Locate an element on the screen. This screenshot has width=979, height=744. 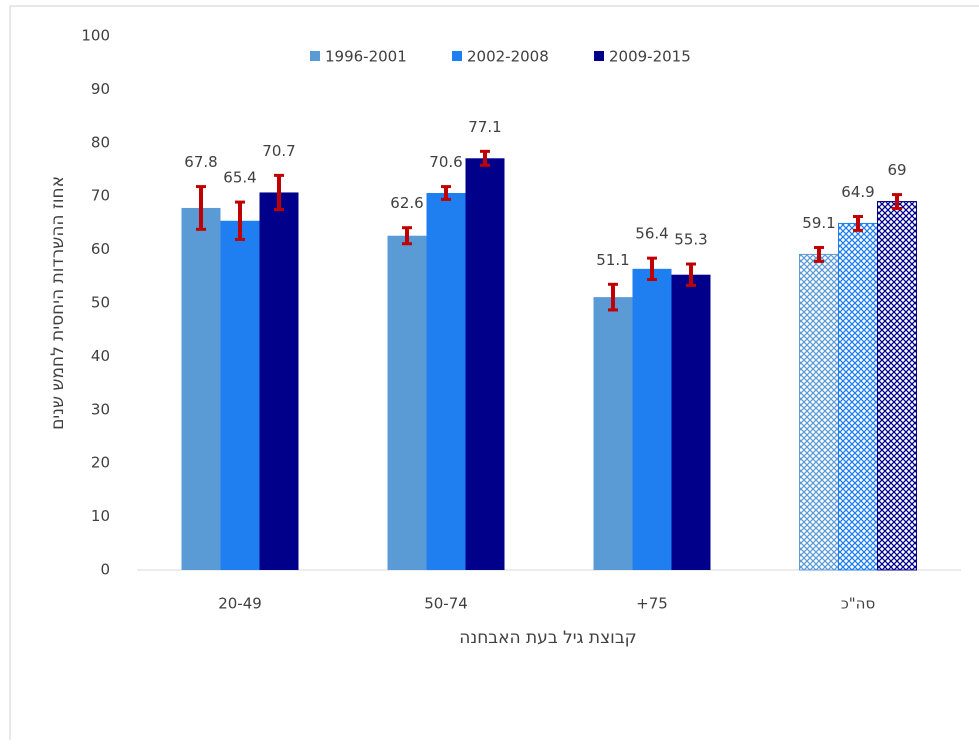
y-tick-label: 60 is located at coordinates (100, 249).